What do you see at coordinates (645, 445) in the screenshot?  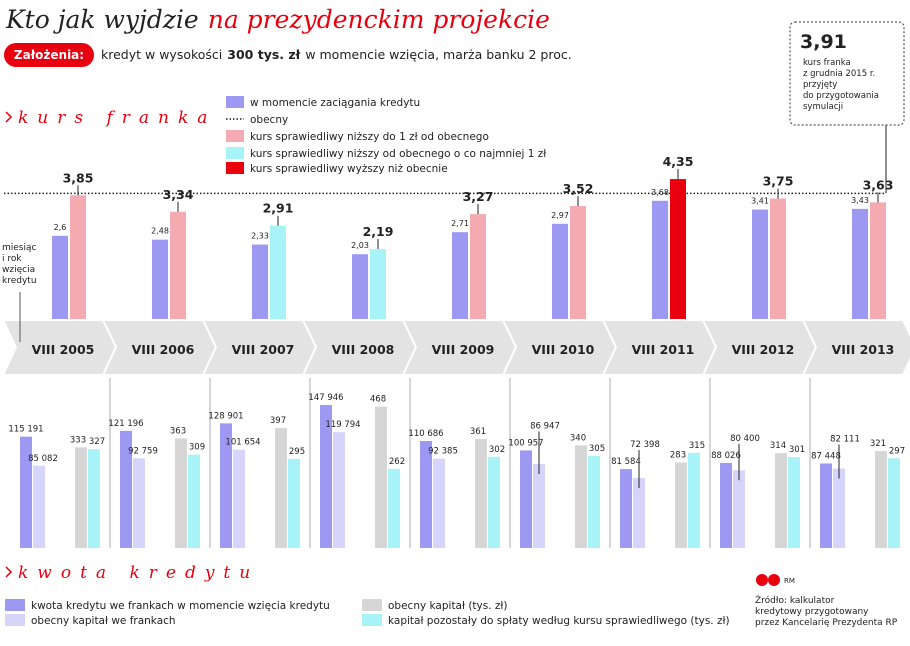 I see `value-label: 72 398` at bounding box center [645, 445].